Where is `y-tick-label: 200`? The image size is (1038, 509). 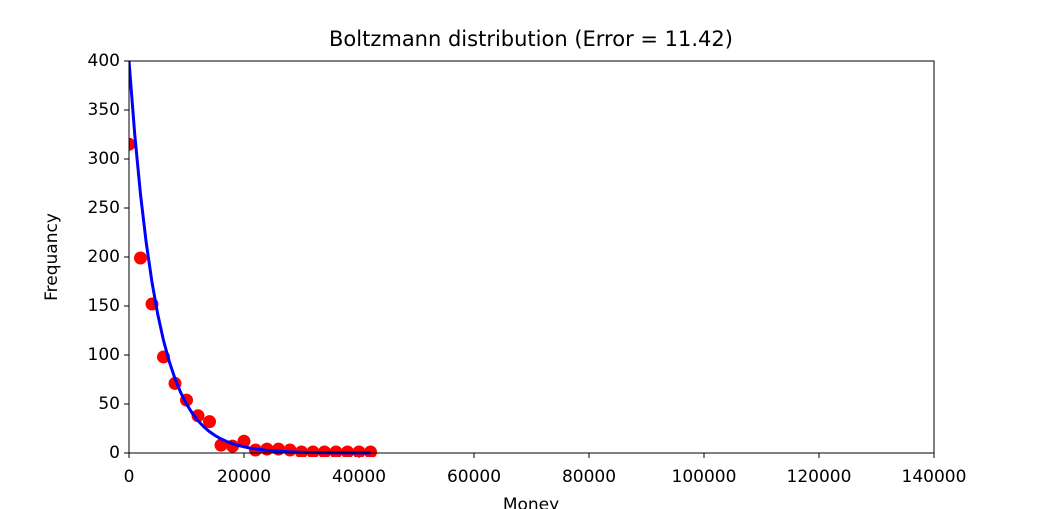 y-tick-label: 200 is located at coordinates (104, 257).